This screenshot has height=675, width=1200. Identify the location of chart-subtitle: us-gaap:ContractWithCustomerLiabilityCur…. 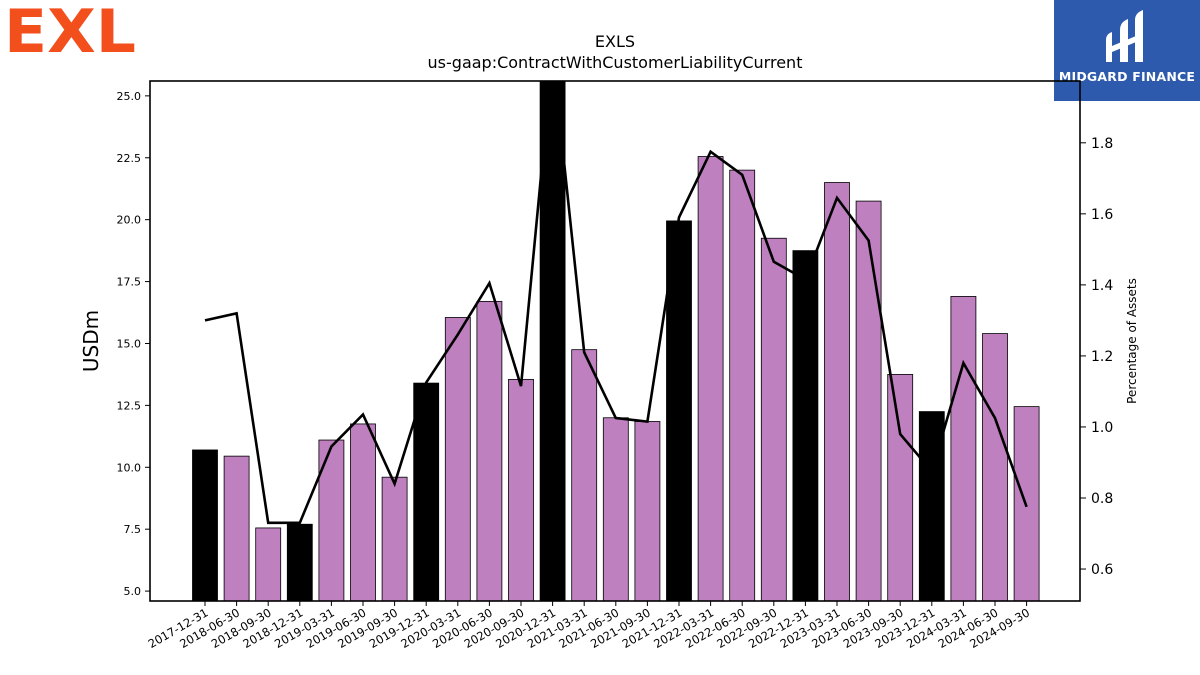
(615, 62).